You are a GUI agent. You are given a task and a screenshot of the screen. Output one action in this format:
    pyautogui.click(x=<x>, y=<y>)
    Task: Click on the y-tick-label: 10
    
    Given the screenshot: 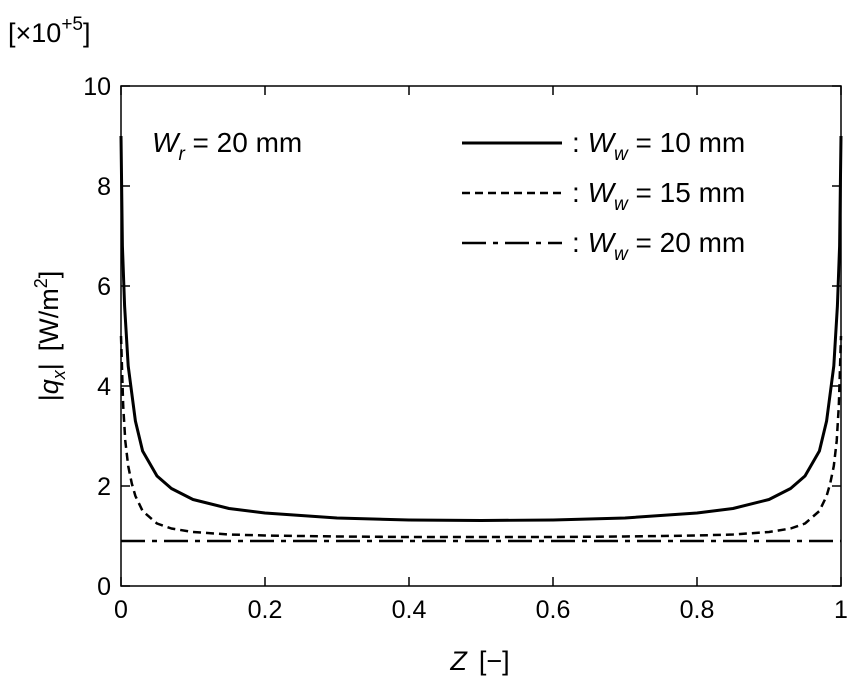 What is the action you would take?
    pyautogui.click(x=97, y=87)
    